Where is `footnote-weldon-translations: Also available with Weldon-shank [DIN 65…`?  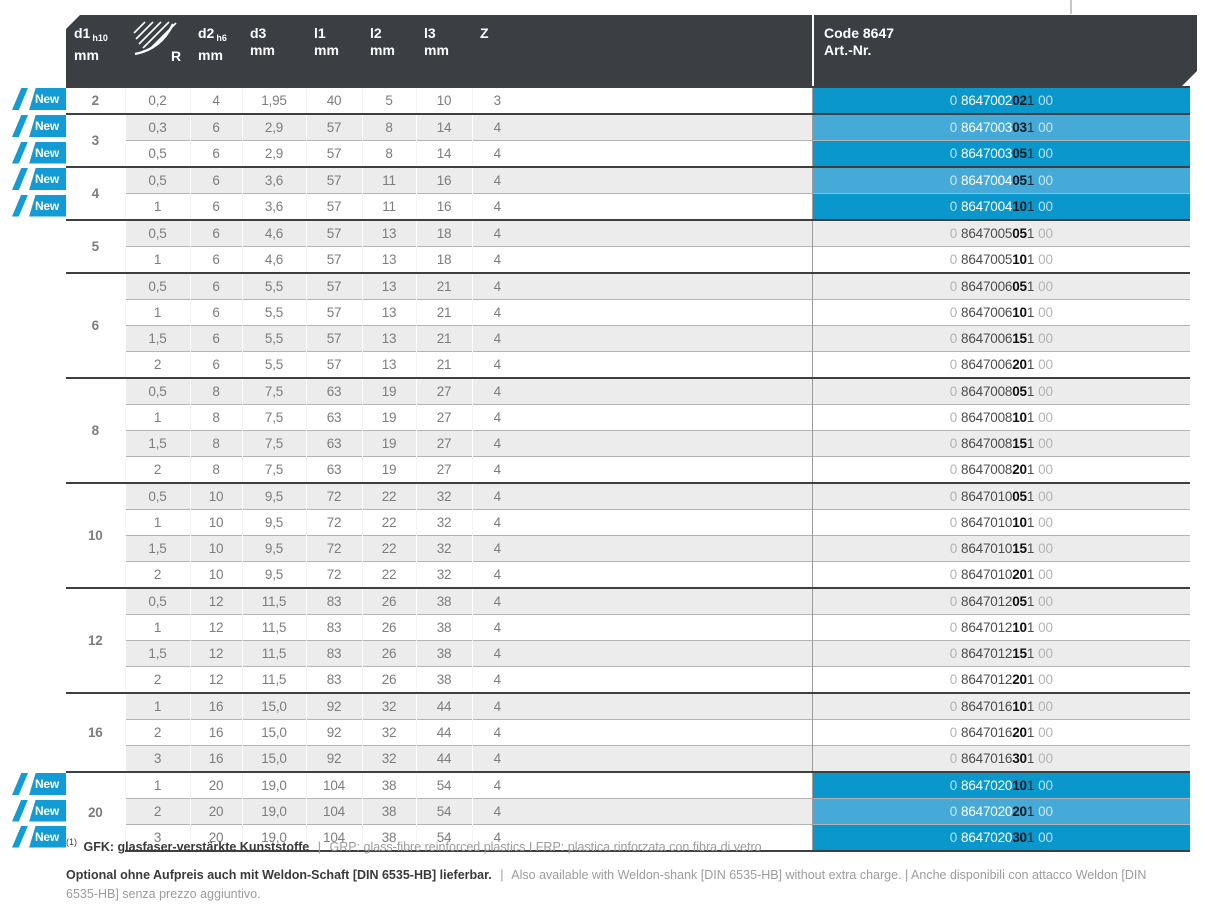 footnote-weldon-translations: Also available with Weldon-shank [DIN 65… is located at coordinates (606, 884).